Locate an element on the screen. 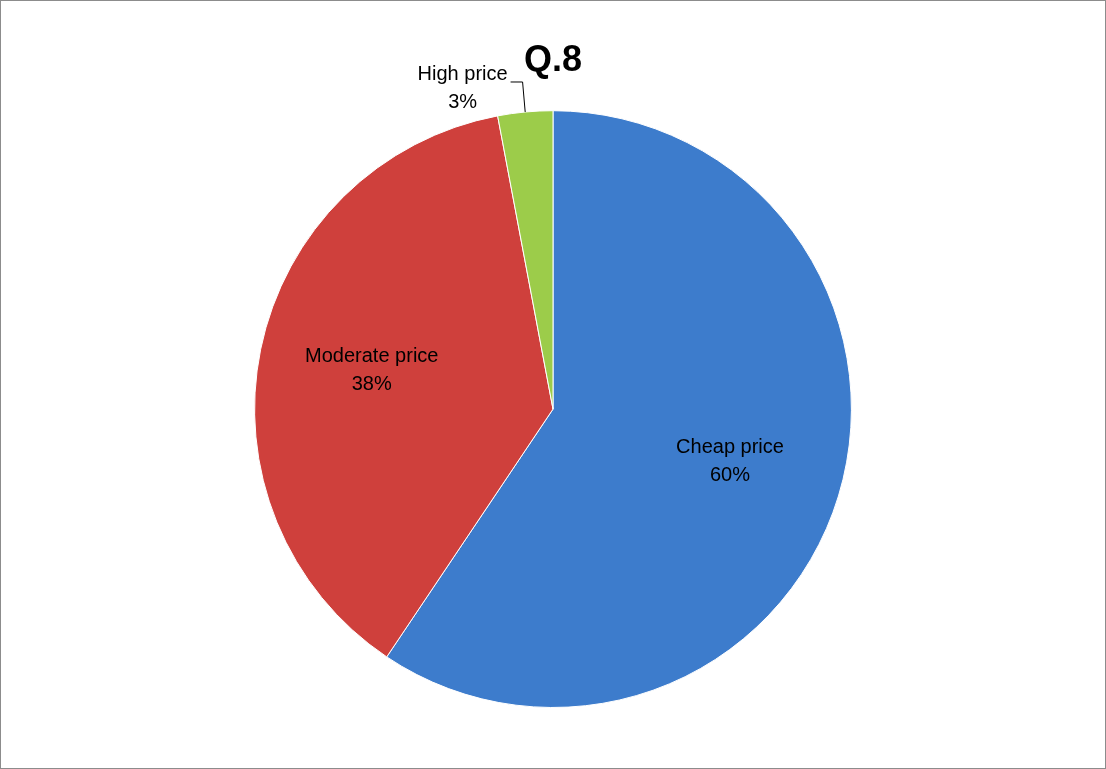 The width and height of the screenshot is (1106, 769). data-label: 60% is located at coordinates (730, 473).